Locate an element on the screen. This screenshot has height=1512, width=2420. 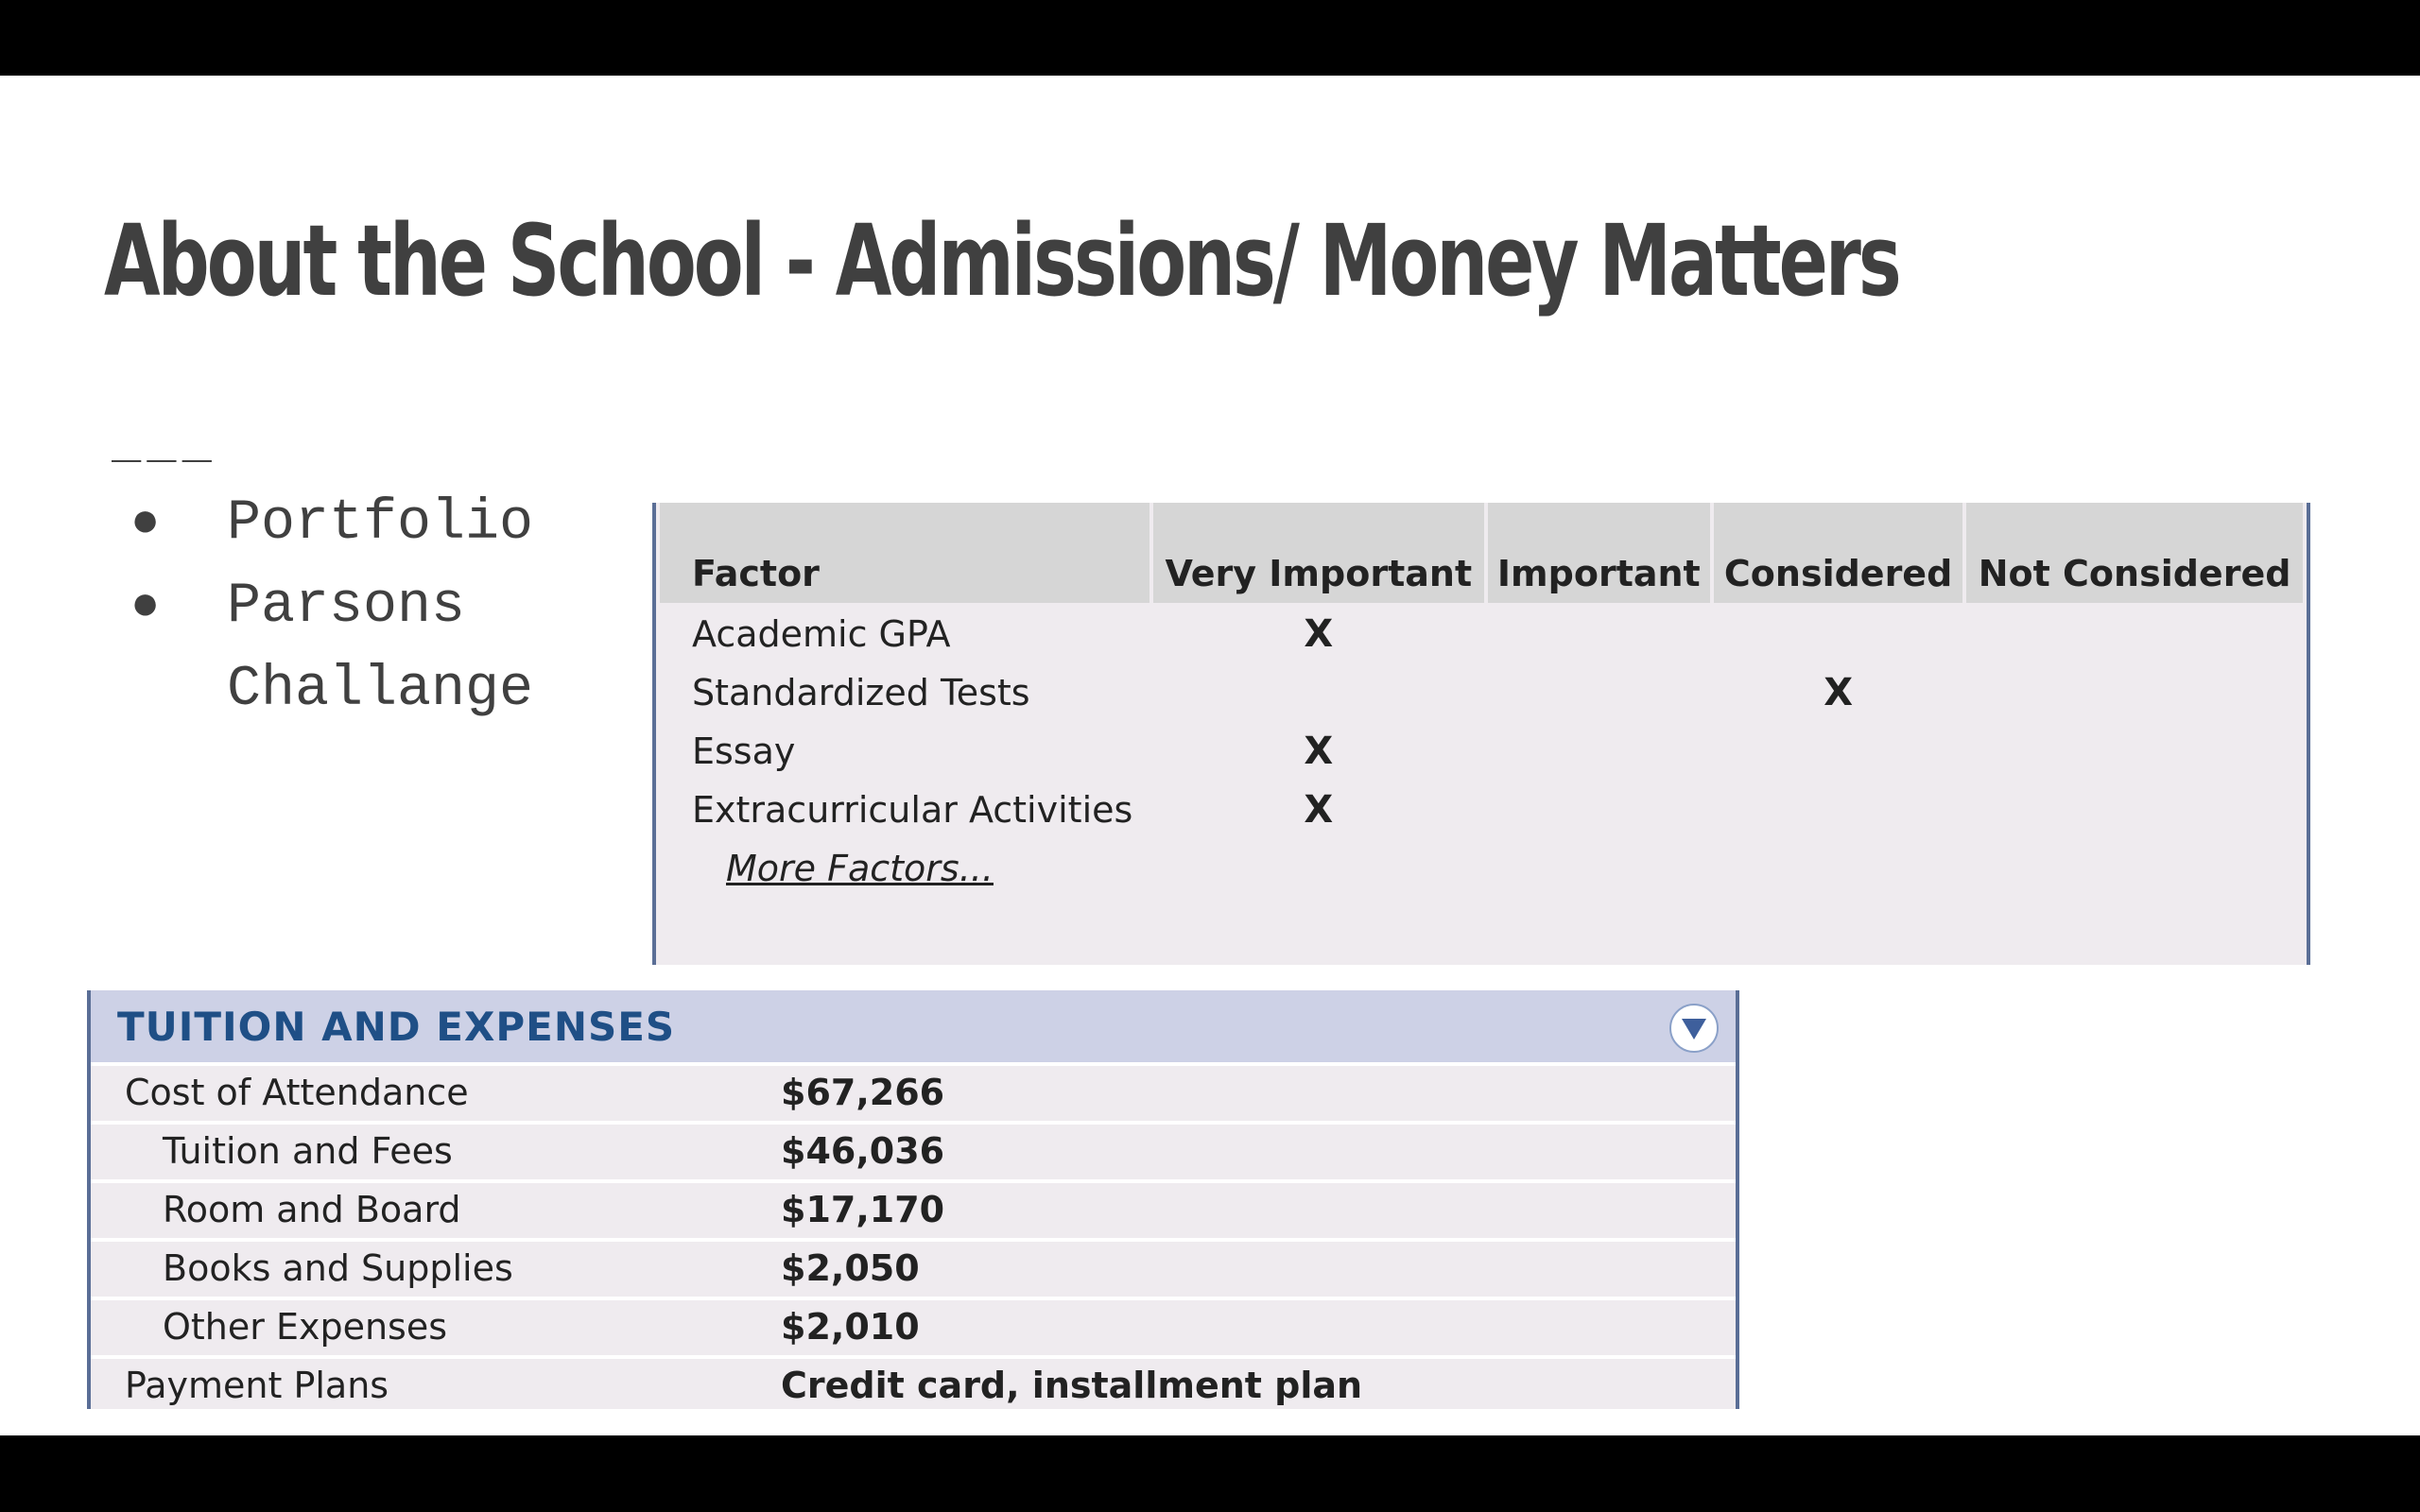
chevron-down-icon is located at coordinates (1694, 1029).